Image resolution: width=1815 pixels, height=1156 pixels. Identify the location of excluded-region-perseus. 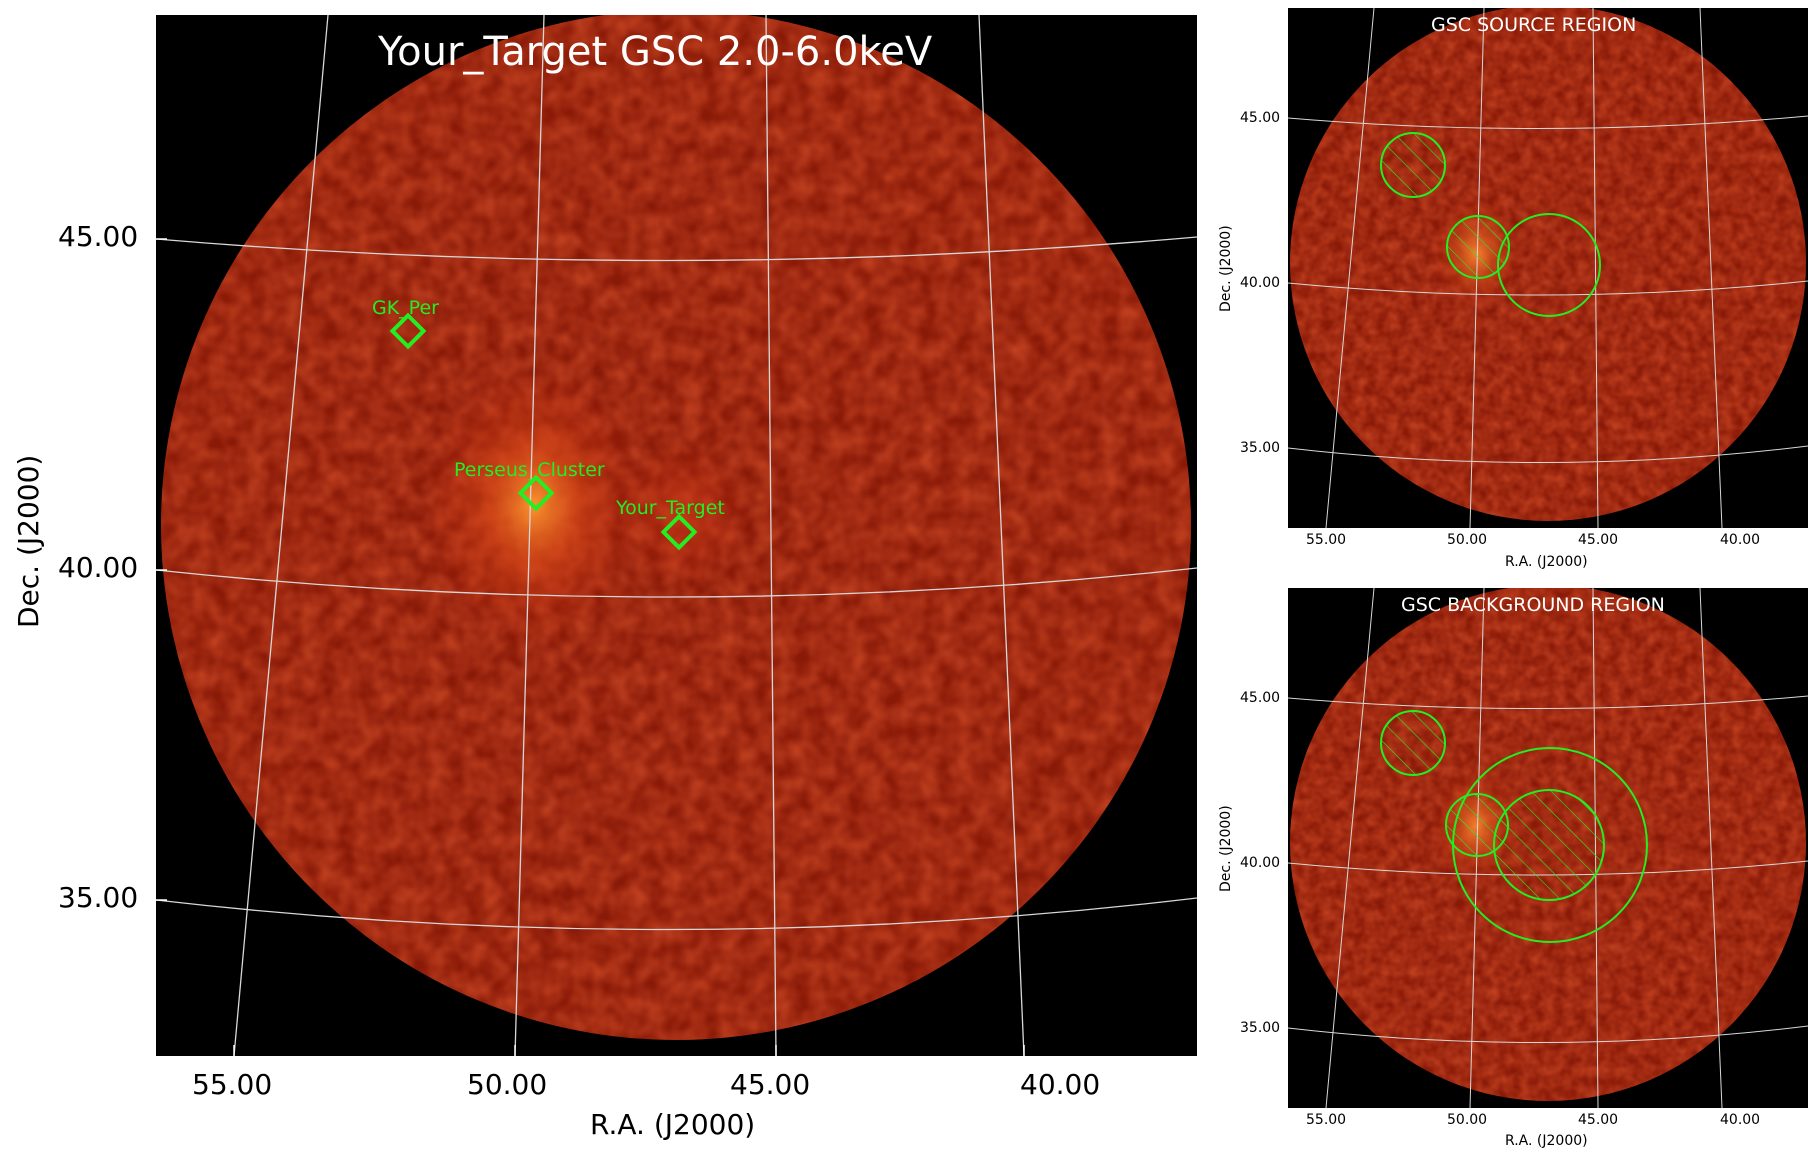
(1478, 247).